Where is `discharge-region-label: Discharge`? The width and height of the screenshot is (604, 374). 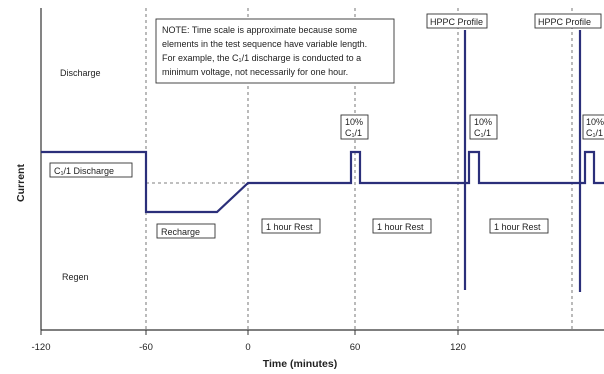
discharge-region-label: Discharge is located at coordinates (80, 73).